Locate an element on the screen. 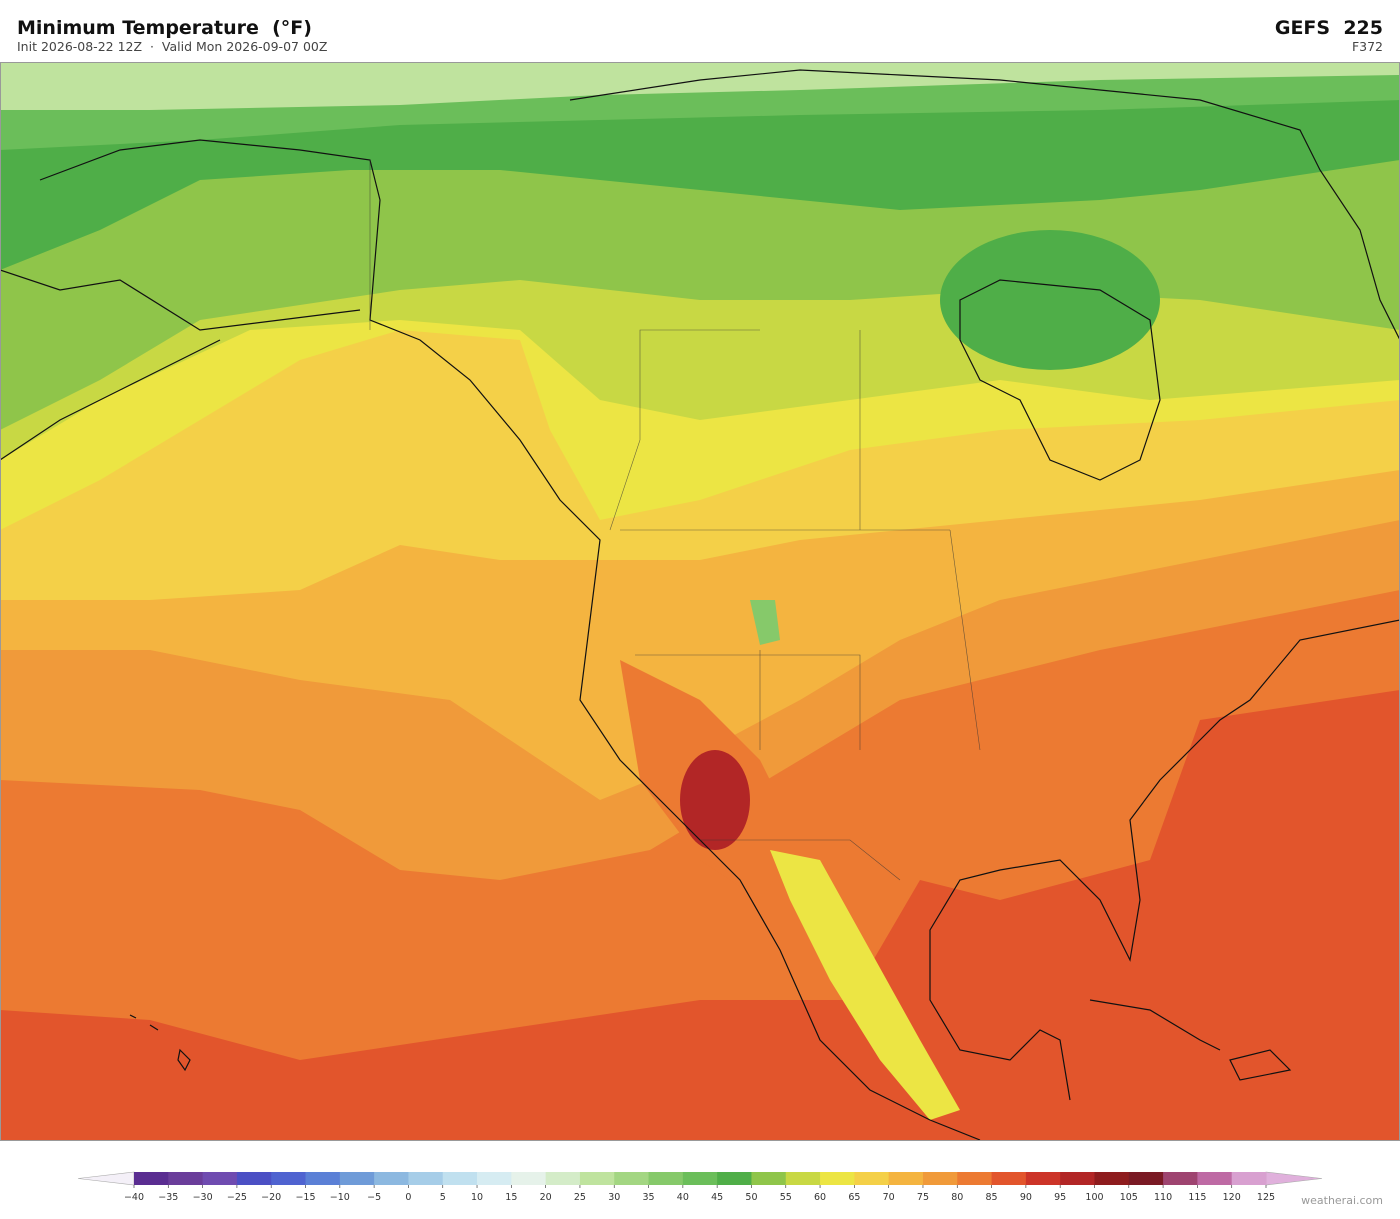 The width and height of the screenshot is (1400, 1219). field-95-desert is located at coordinates (715, 800).